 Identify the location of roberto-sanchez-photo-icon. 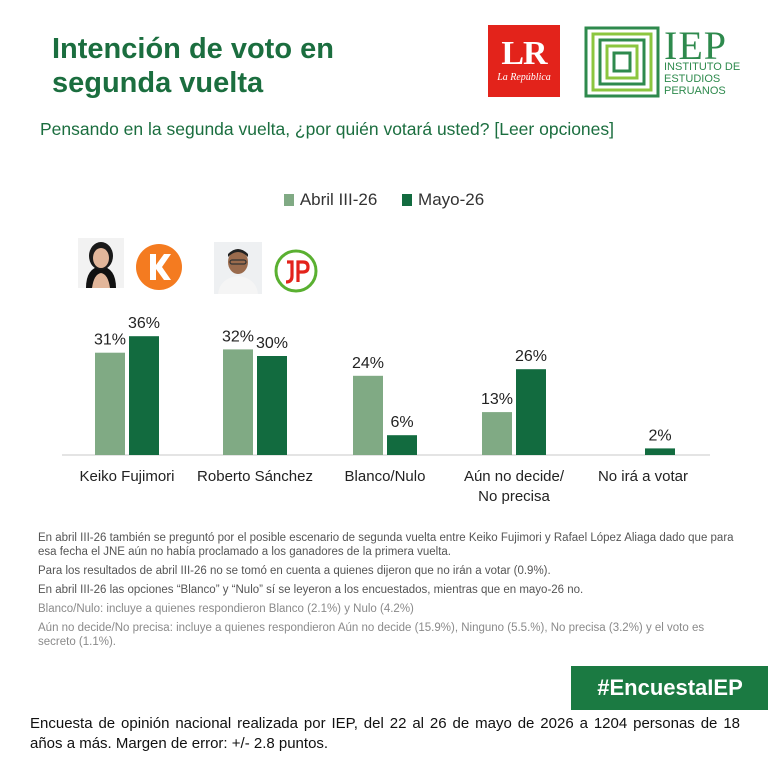
(238, 268).